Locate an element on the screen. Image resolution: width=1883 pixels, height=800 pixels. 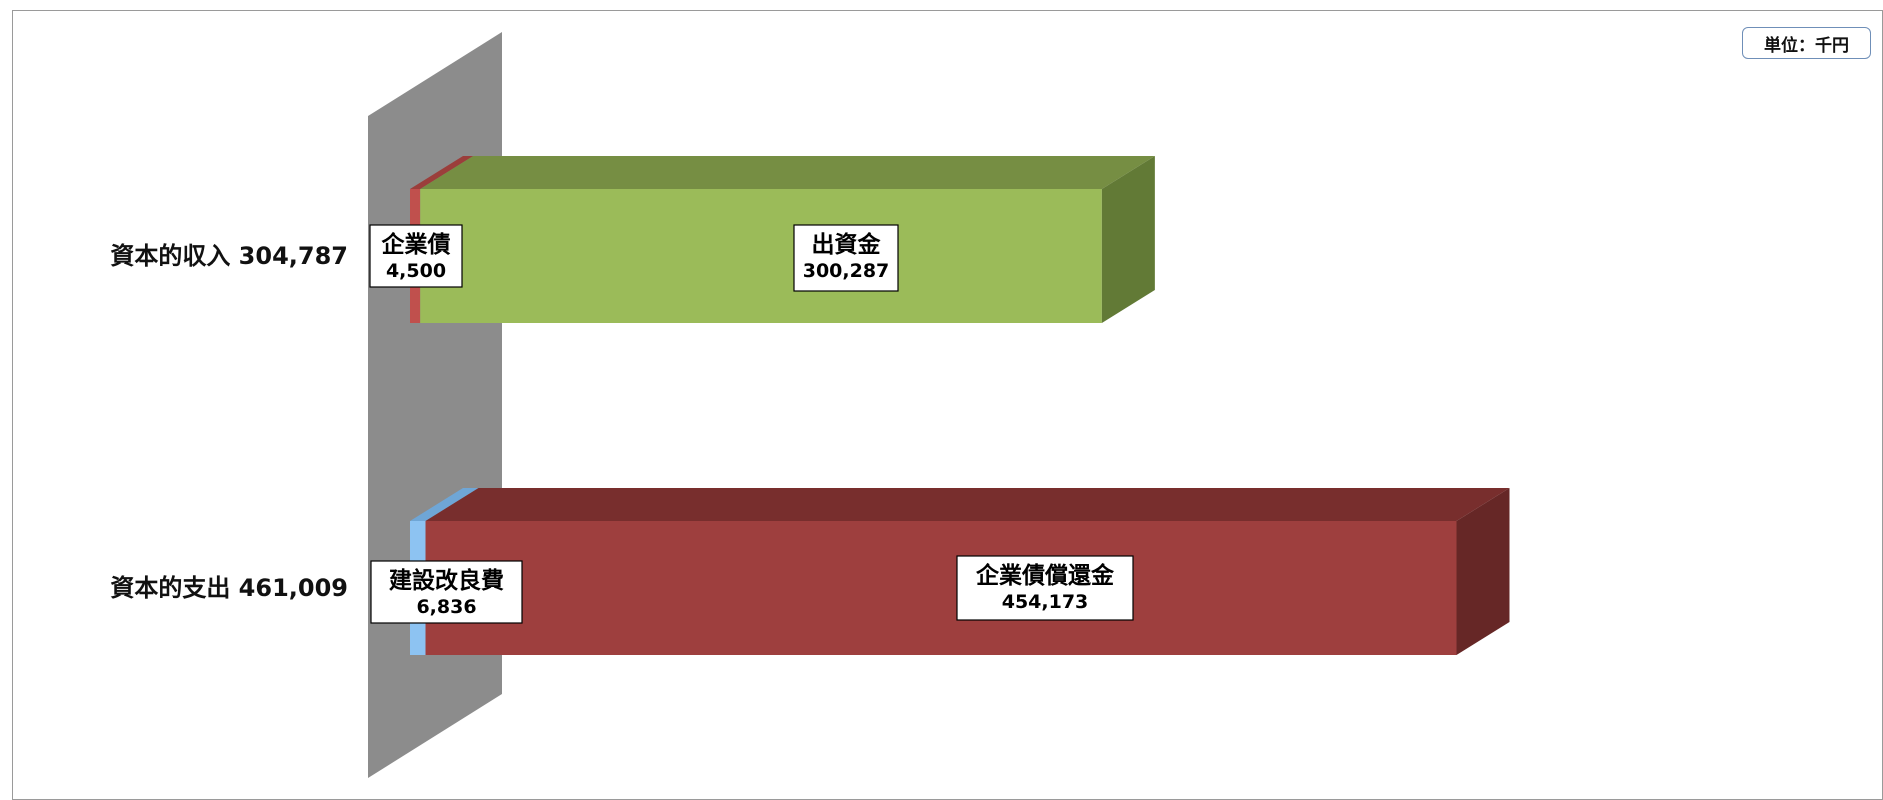
data-label-name: 企業債償還金 is located at coordinates (1045, 575).